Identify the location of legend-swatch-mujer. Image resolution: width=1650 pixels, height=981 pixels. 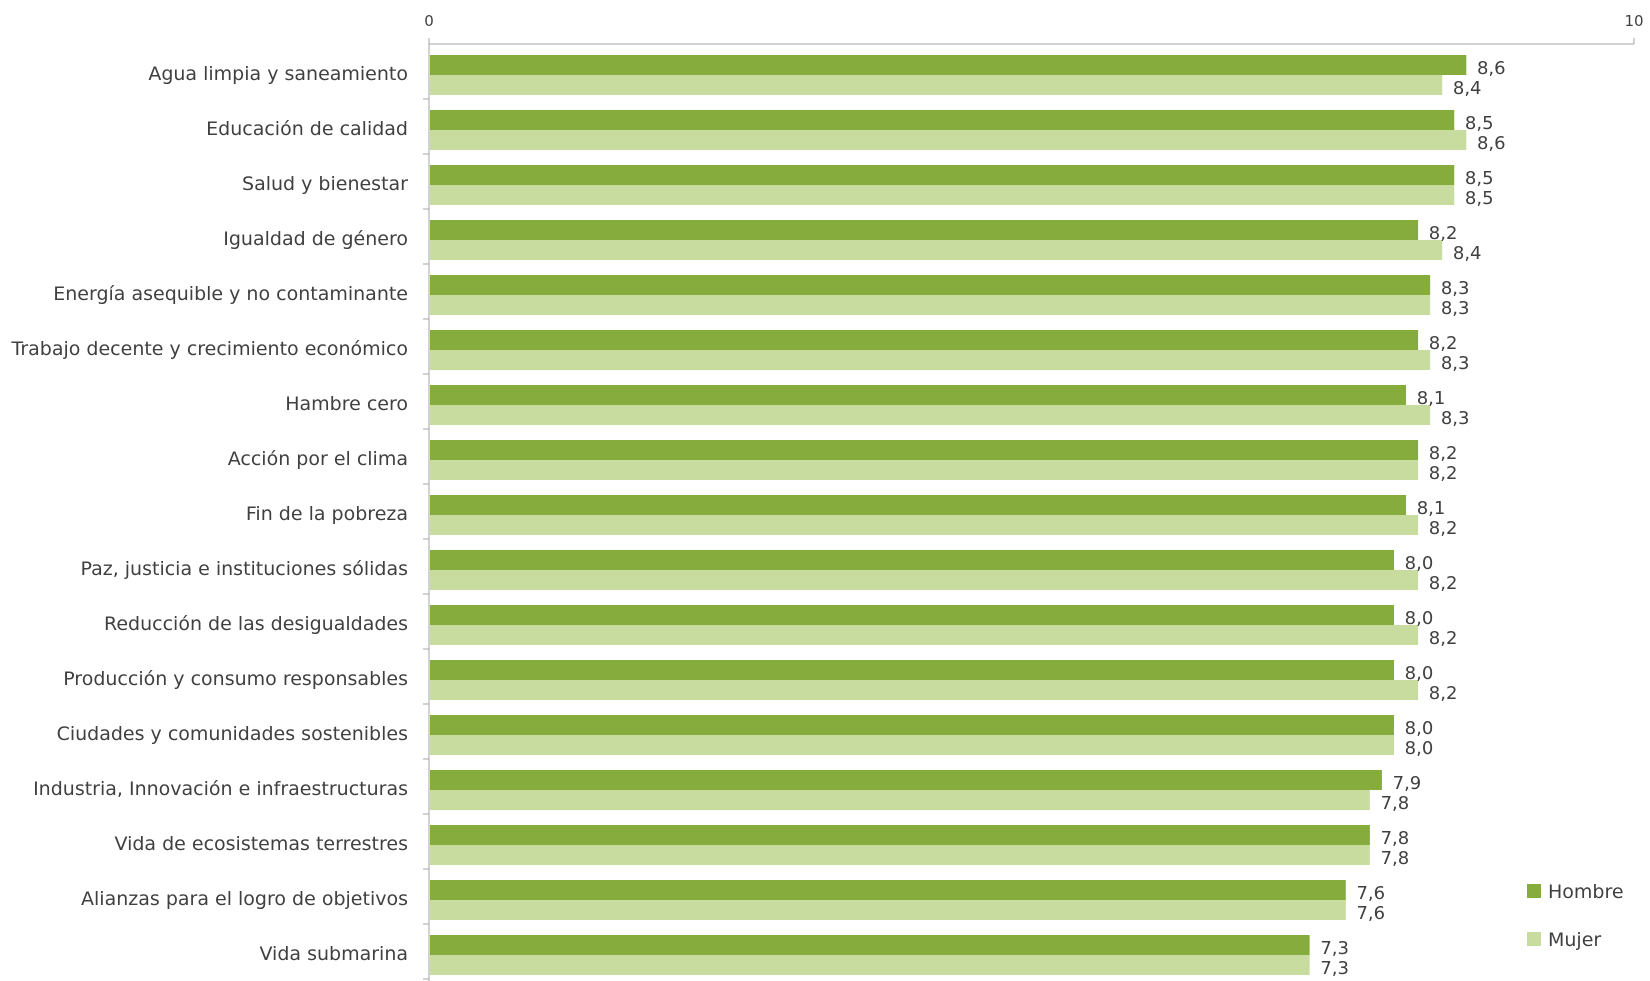
(1534, 939).